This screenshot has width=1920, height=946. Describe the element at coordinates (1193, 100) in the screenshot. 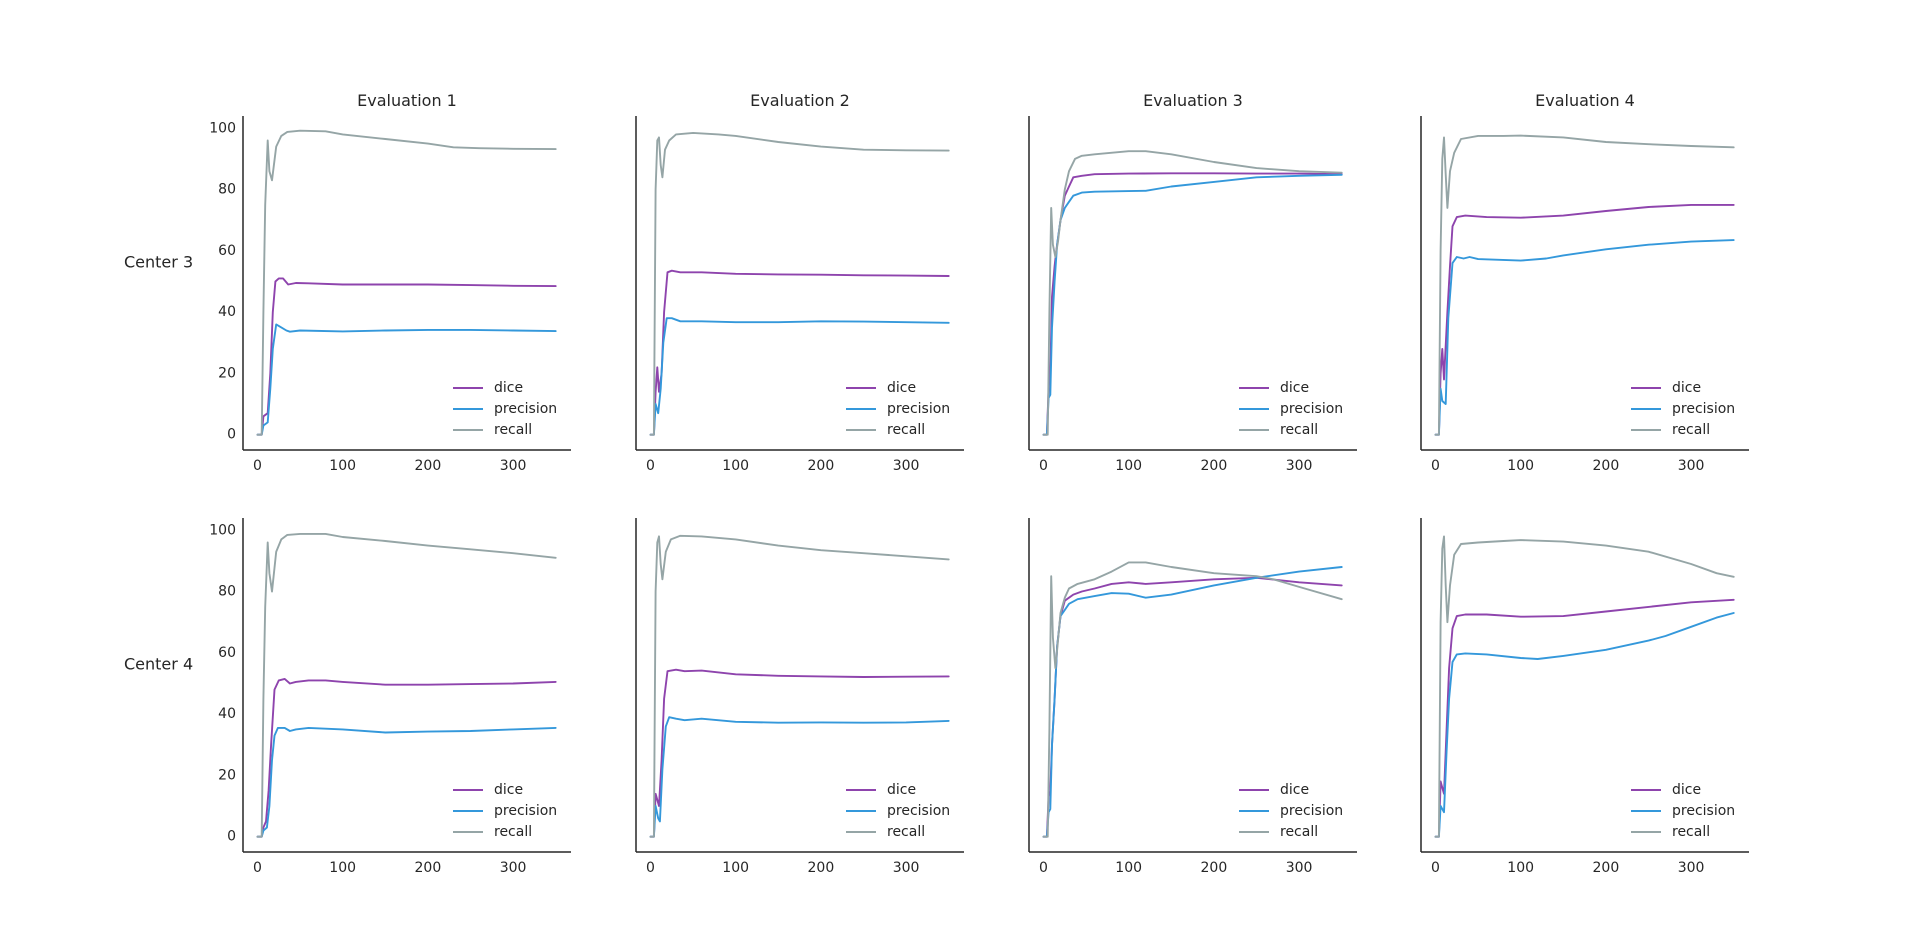

I see `column-title: Evaluation 3` at that location.